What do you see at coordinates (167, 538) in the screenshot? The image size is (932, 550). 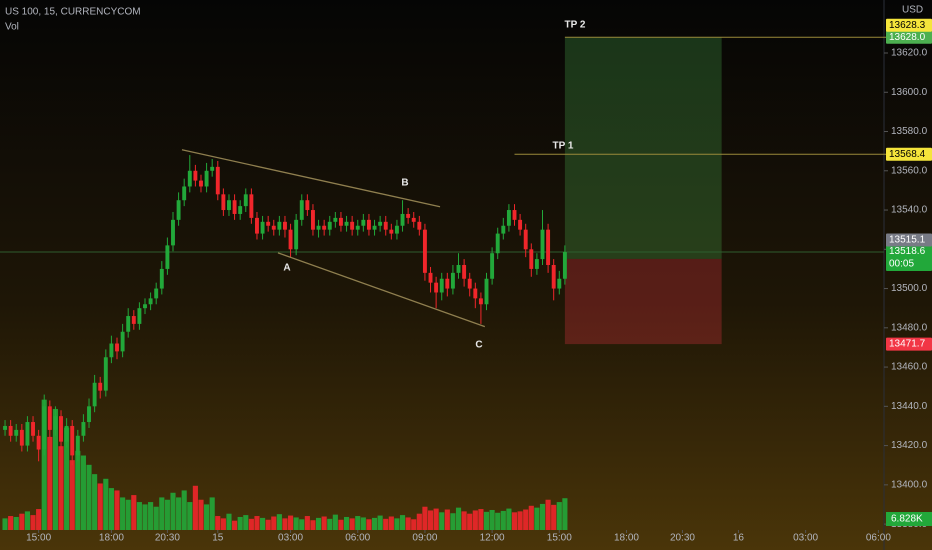 I see `x-tick-label: 20:30` at bounding box center [167, 538].